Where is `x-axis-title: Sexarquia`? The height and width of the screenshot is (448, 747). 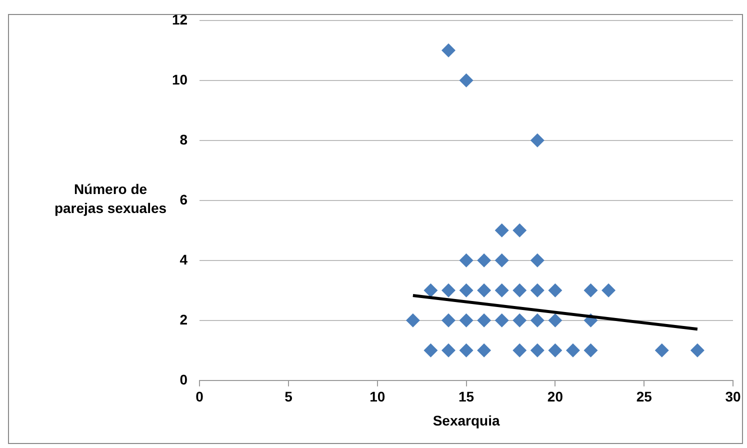 x-axis-title: Sexarquia is located at coordinates (466, 420).